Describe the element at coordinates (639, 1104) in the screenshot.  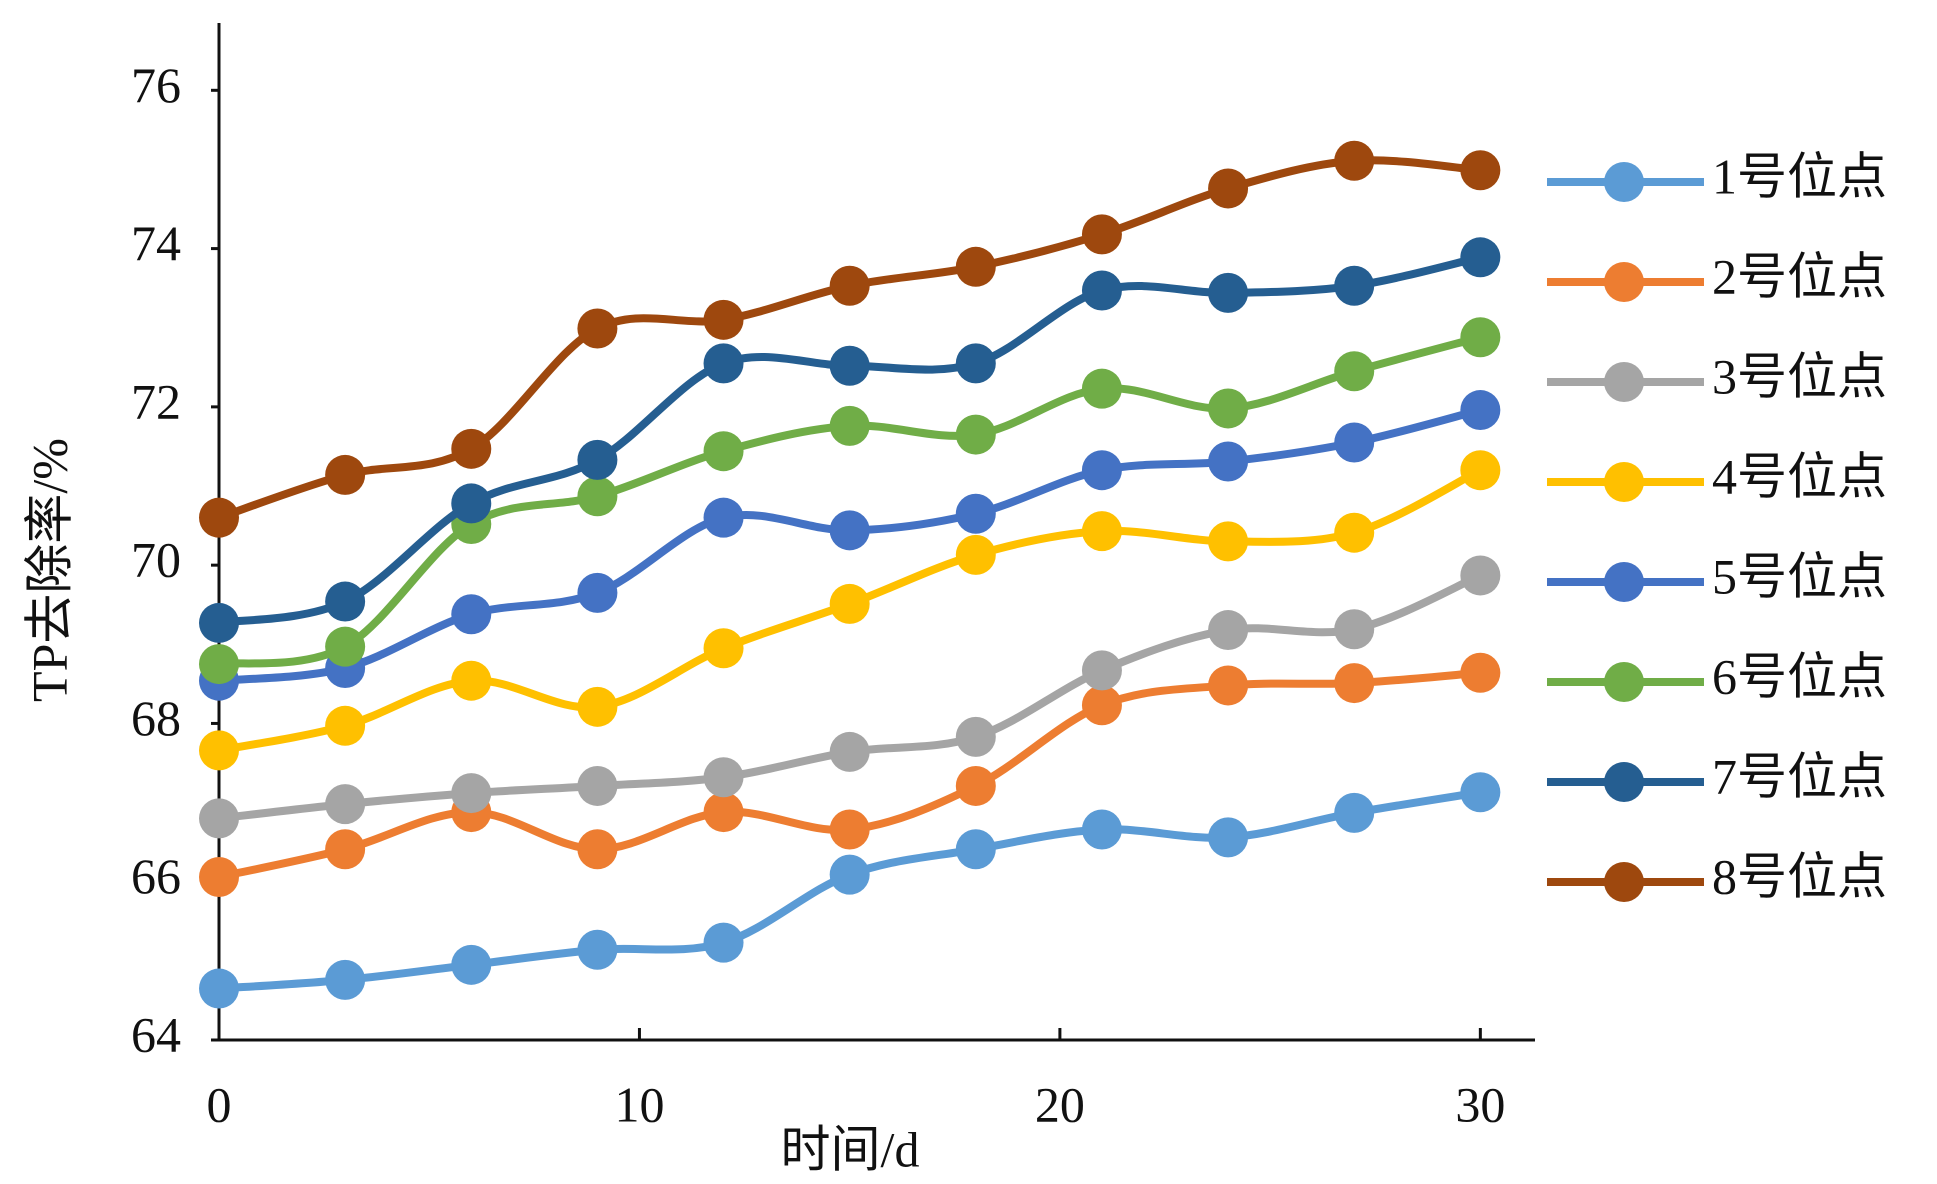
I see `x-tick-label: 10` at that location.